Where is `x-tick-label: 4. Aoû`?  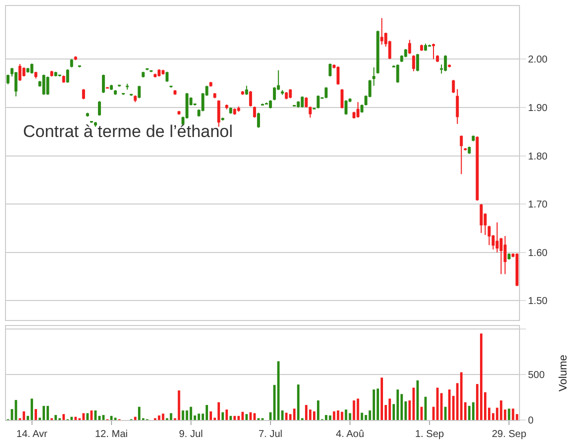 x-tick-label: 4. Aoû is located at coordinates (350, 434).